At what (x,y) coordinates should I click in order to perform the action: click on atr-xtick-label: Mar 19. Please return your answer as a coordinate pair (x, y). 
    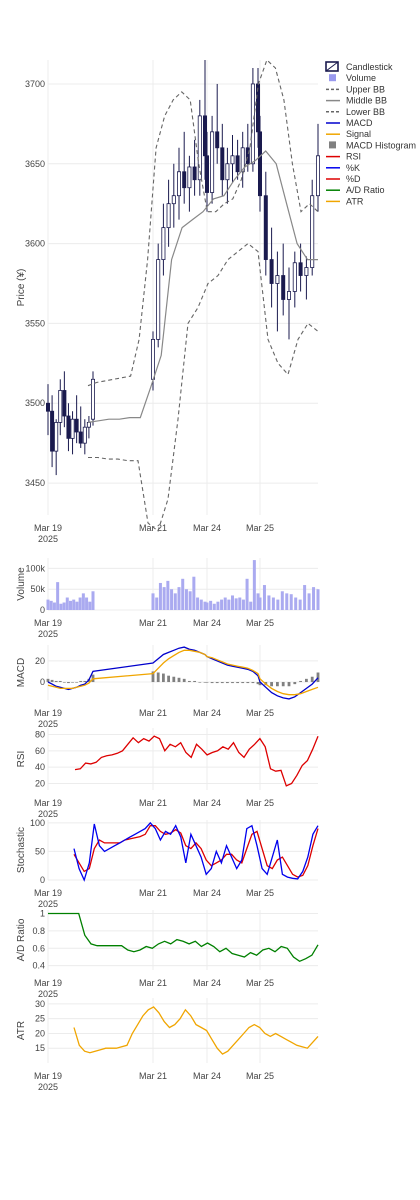
    Looking at the image, I should click on (48, 1076).